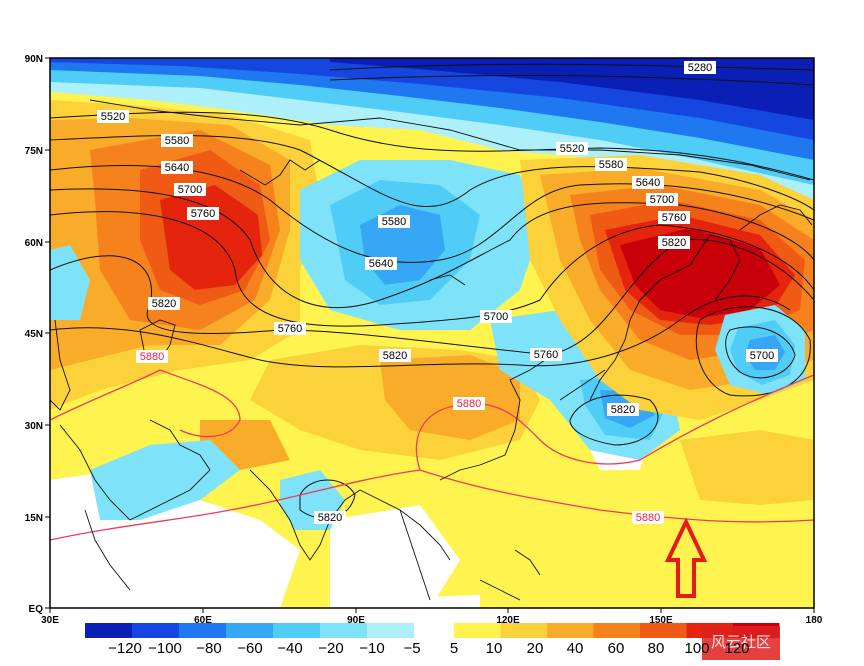 This screenshot has height=666, width=864. I want to click on lon-label: 180, so click(814, 620).